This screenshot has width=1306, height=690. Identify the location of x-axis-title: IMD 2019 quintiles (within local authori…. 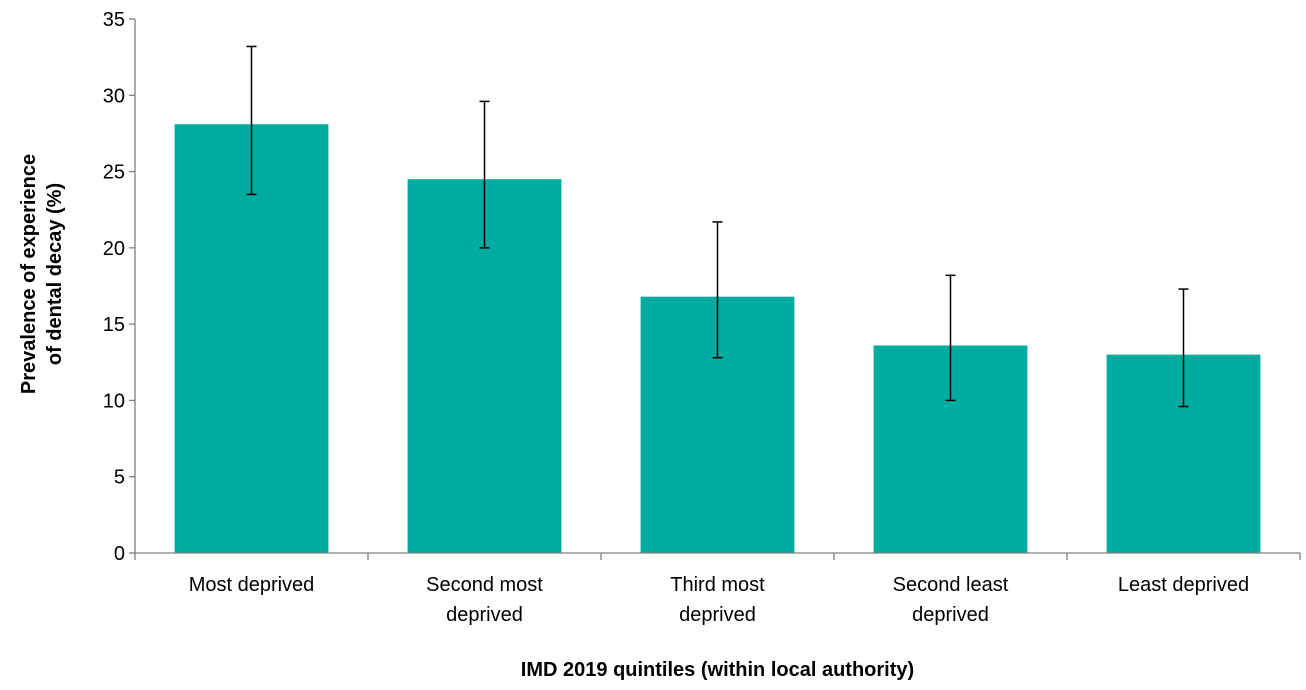
(717, 670).